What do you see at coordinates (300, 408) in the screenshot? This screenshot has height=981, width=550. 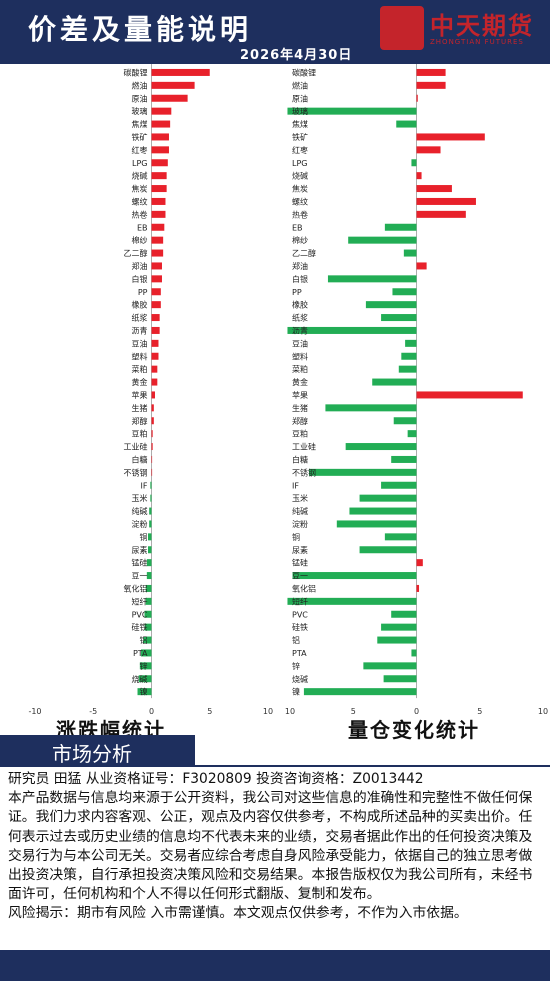 I see `category-label: 生猪` at bounding box center [300, 408].